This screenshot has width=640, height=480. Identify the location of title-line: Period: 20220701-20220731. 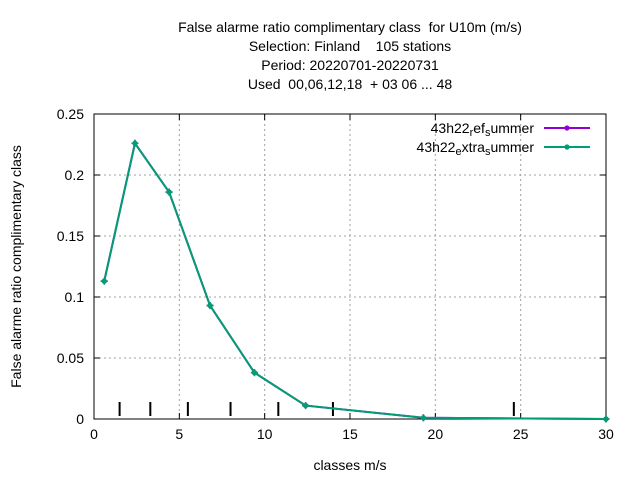
(350, 65).